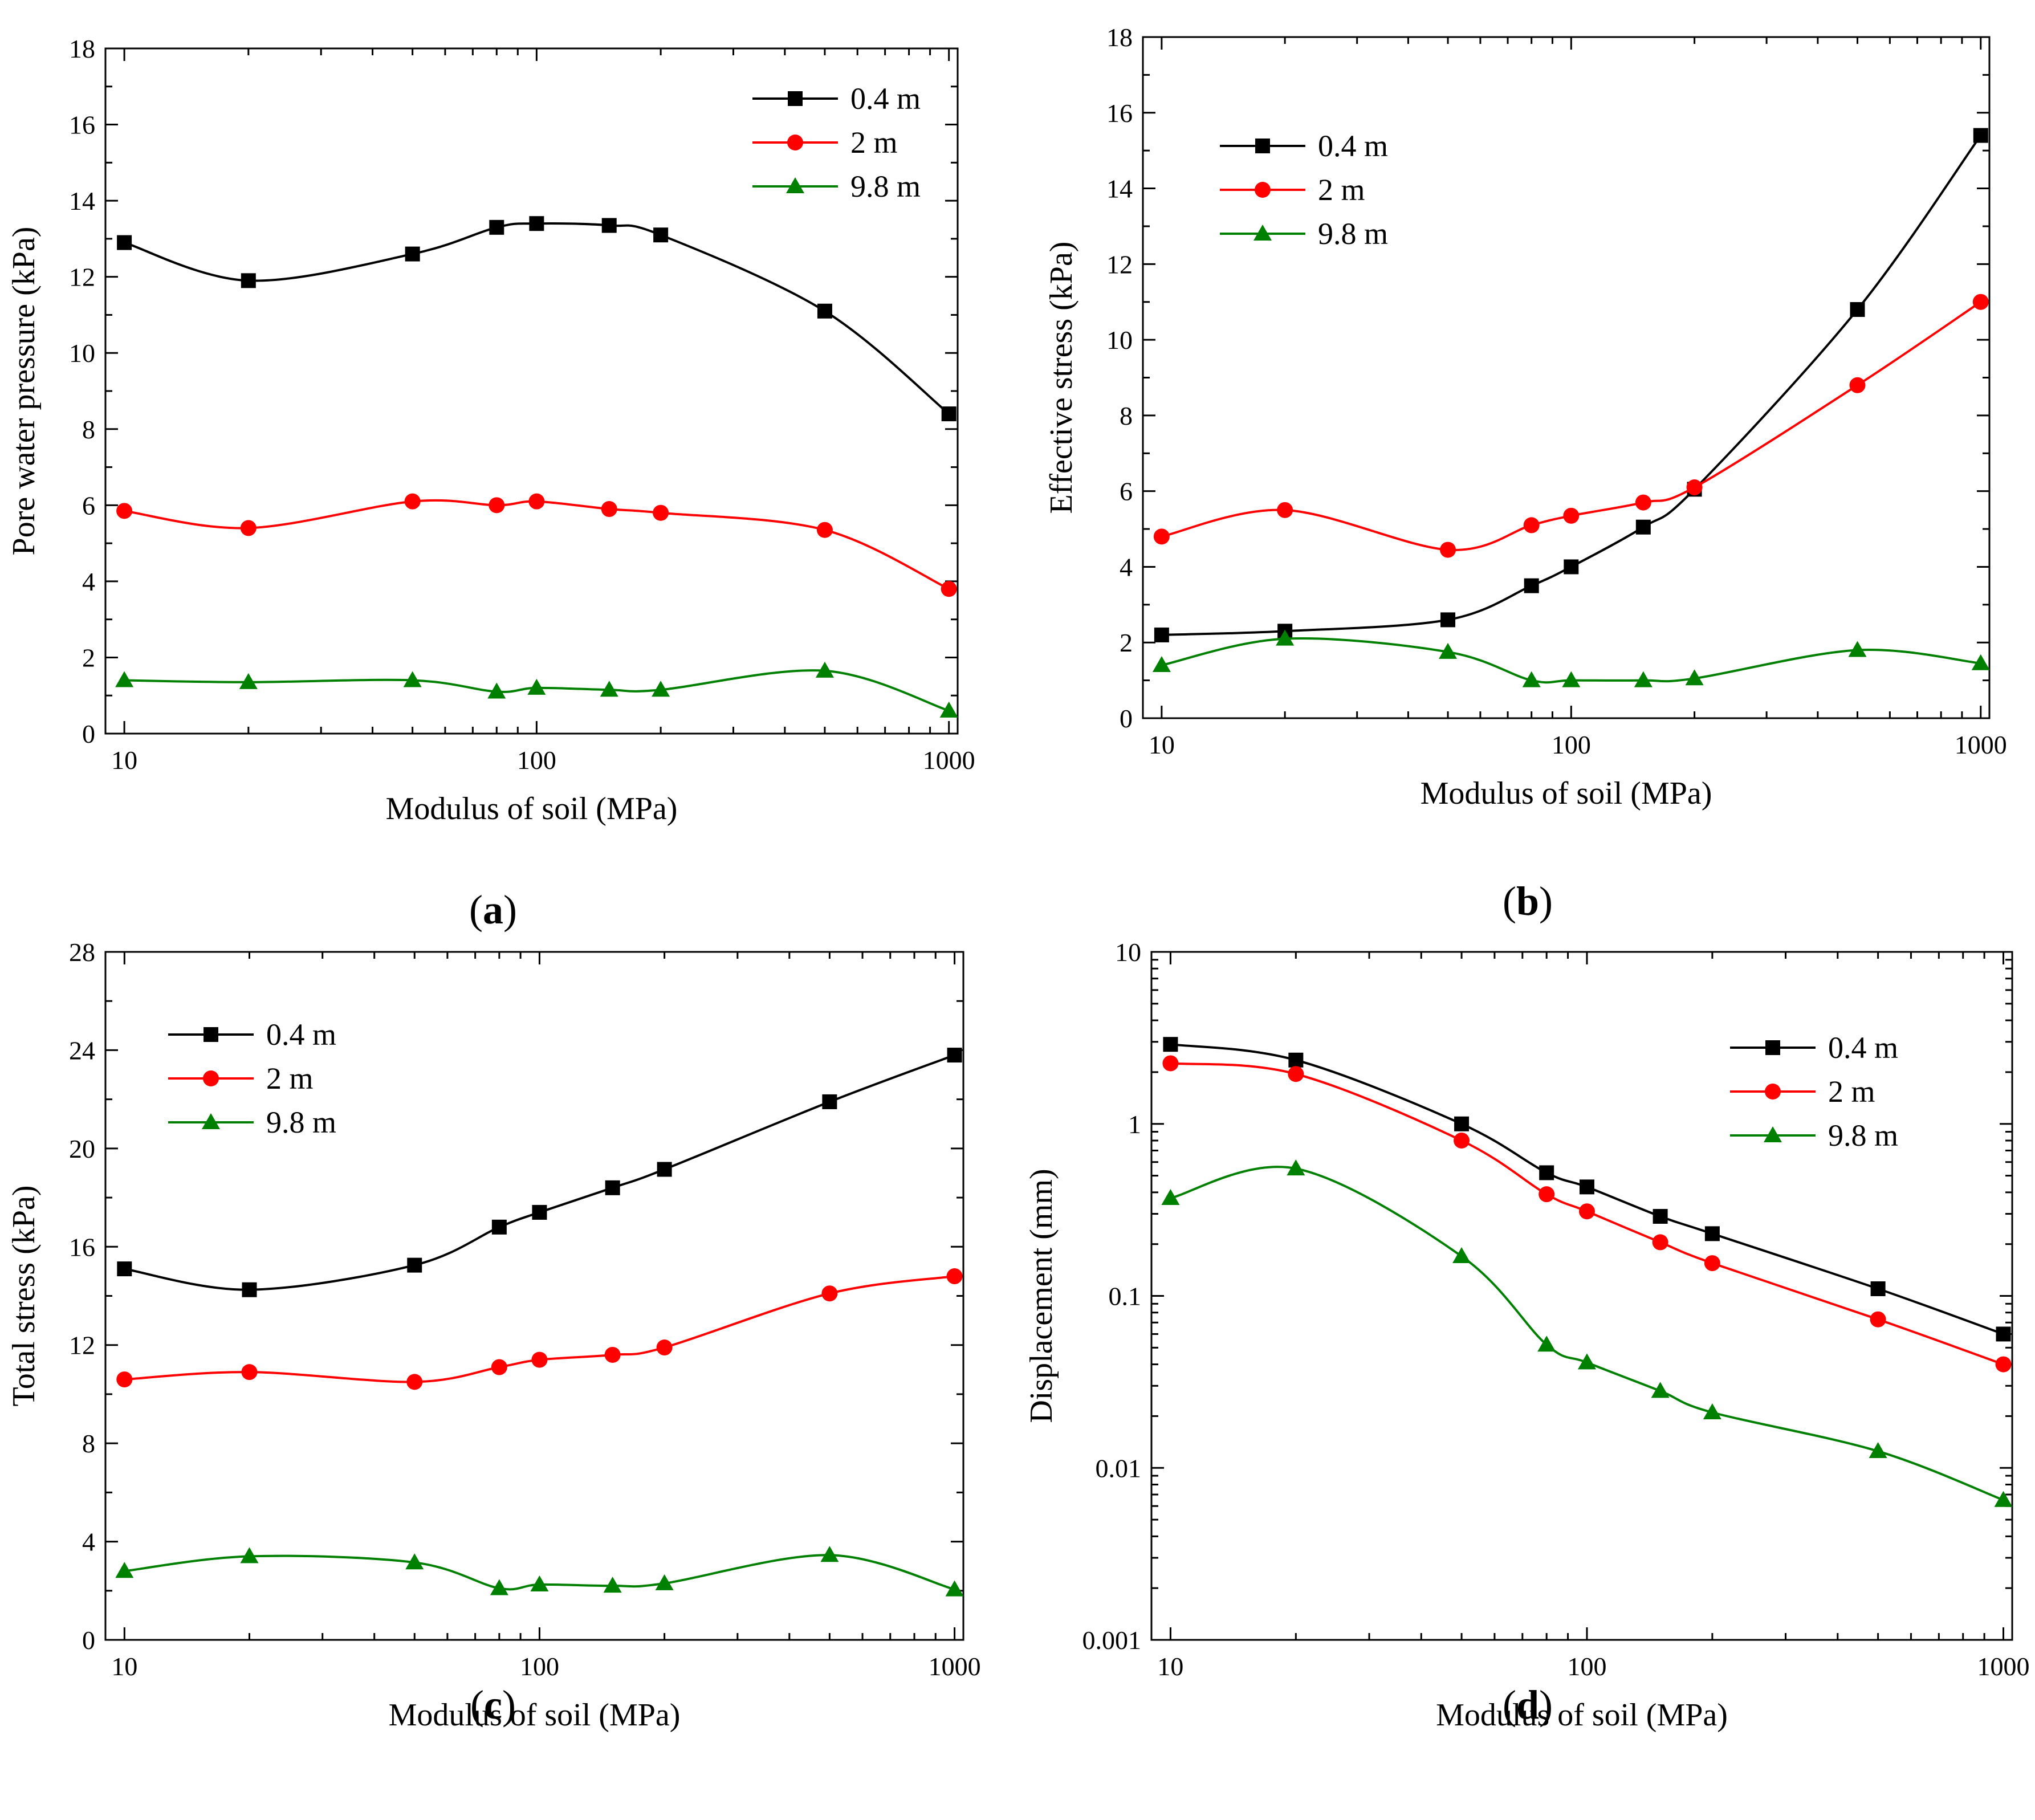  Describe the element at coordinates (82, 277) in the screenshot. I see `y-tick-label: 12` at that location.